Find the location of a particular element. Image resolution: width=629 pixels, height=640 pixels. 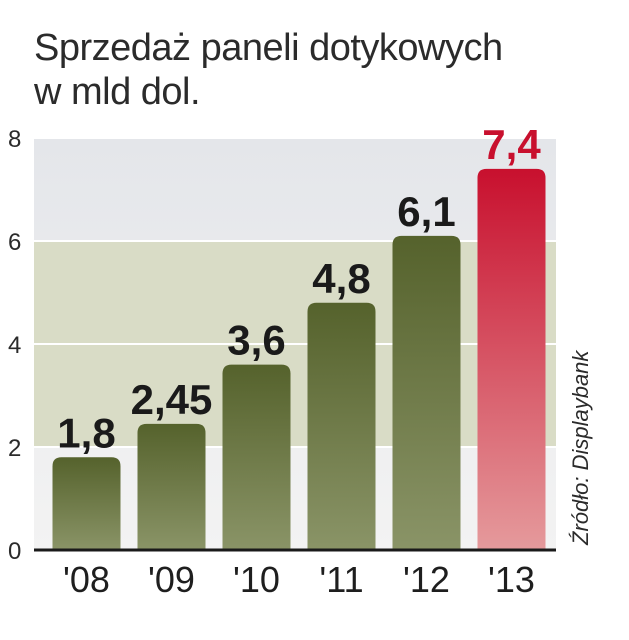

value-label-1: 2,45 is located at coordinates (172, 399).